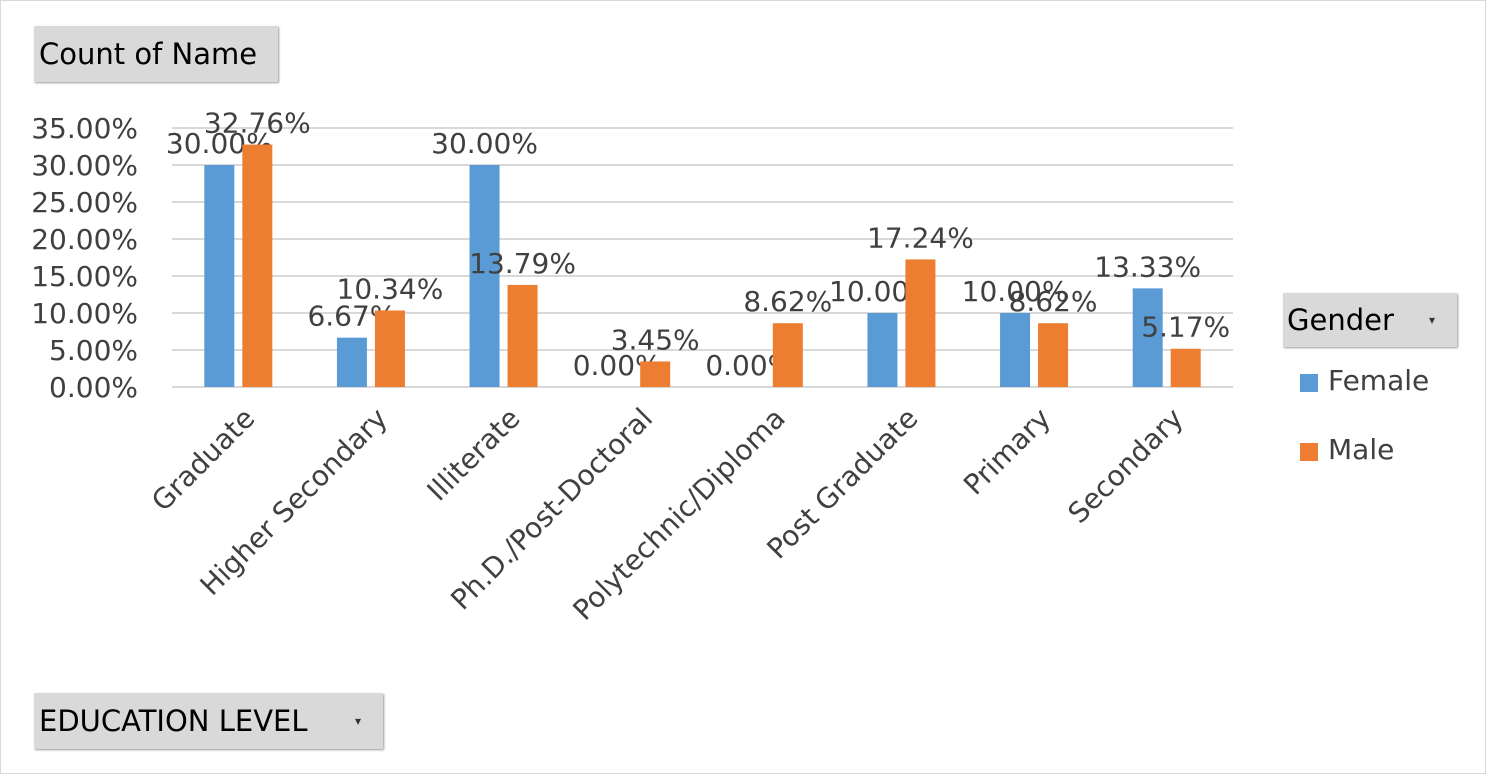 The width and height of the screenshot is (1488, 776). Describe the element at coordinates (1361, 449) in the screenshot. I see `legend-label-male: Male` at that location.